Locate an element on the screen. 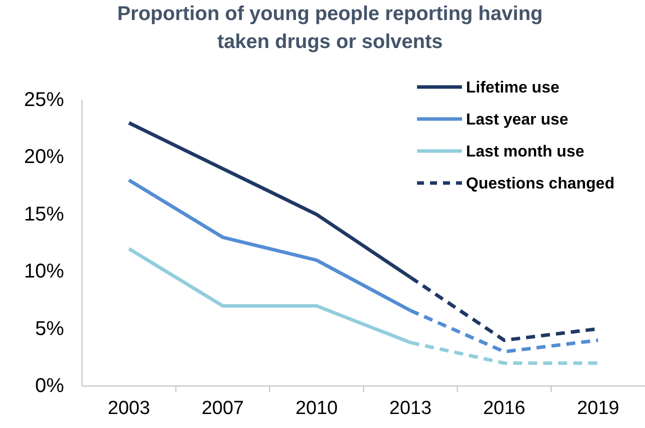  y-tick-label: 25% is located at coordinates (44, 100).